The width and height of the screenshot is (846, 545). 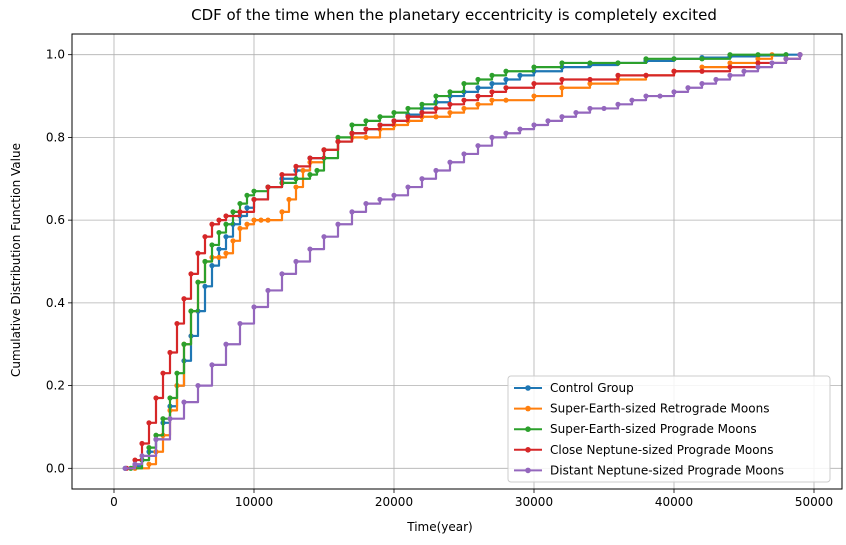 What do you see at coordinates (528, 429) in the screenshot?
I see `legend-swatch-marker` at bounding box center [528, 429].